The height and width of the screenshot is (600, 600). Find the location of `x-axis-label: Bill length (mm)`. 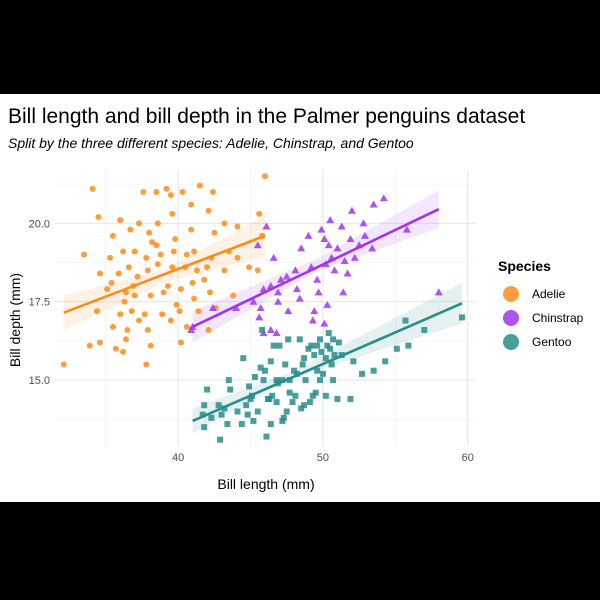

x-axis-label: Bill length (mm) is located at coordinates (265, 484).